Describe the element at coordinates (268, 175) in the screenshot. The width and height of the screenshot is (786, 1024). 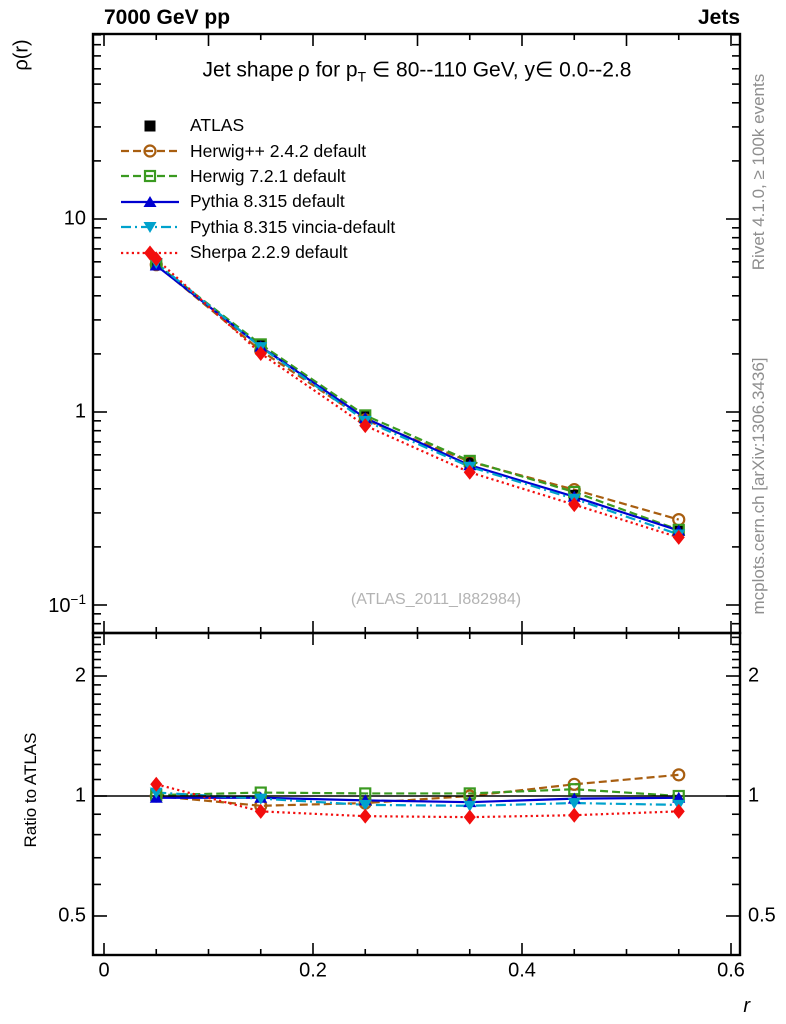
I see `legend-label: Herwig 7.2.1 default` at that location.